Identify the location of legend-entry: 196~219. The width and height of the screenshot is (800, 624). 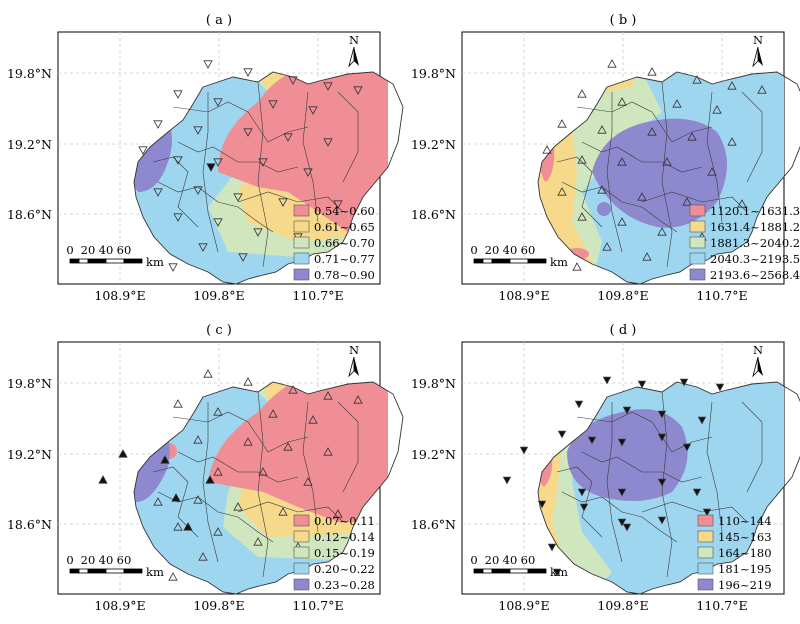
(734, 585).